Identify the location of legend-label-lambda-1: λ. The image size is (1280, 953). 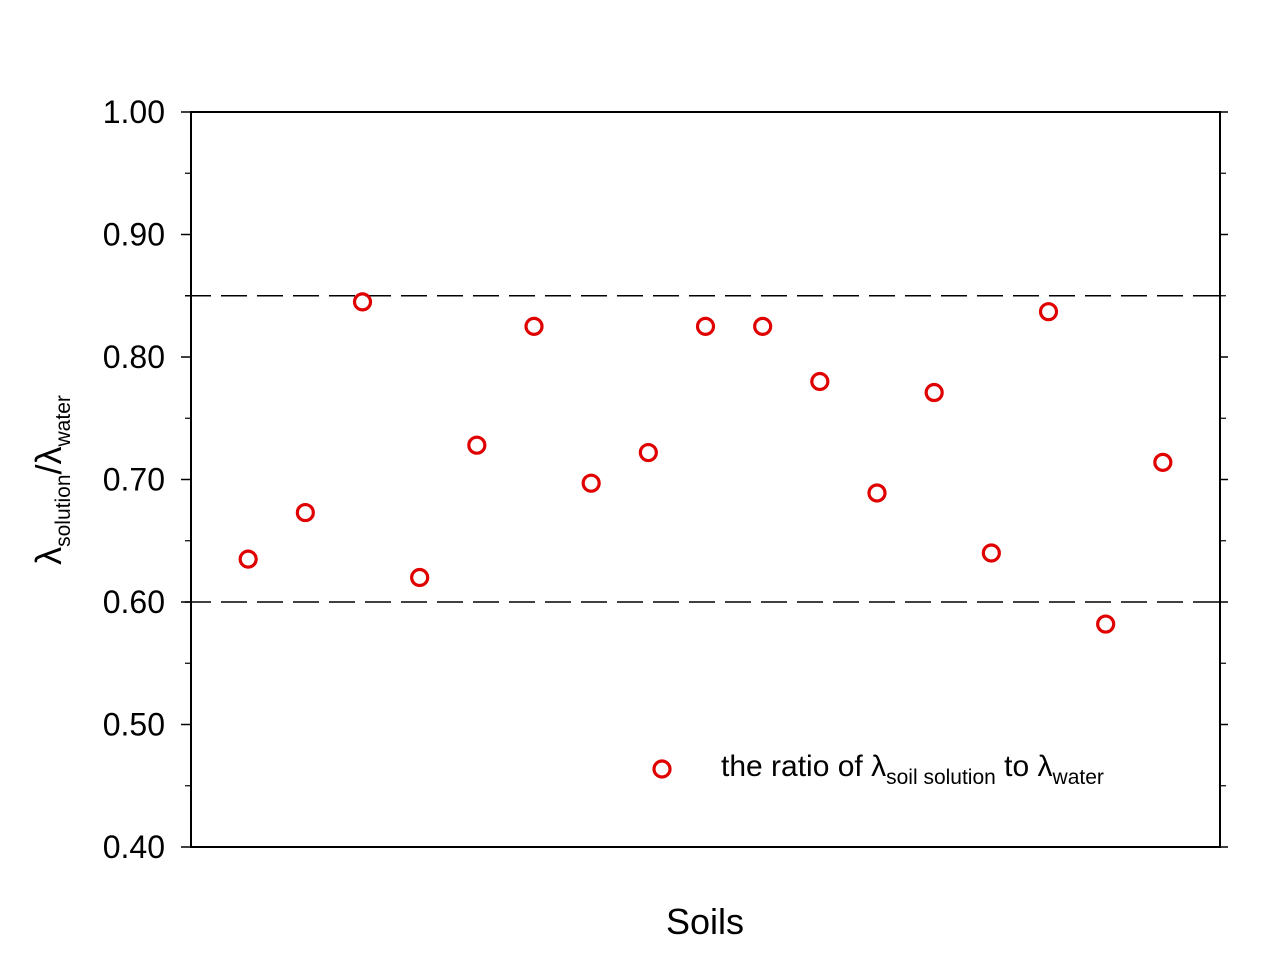
(878, 766).